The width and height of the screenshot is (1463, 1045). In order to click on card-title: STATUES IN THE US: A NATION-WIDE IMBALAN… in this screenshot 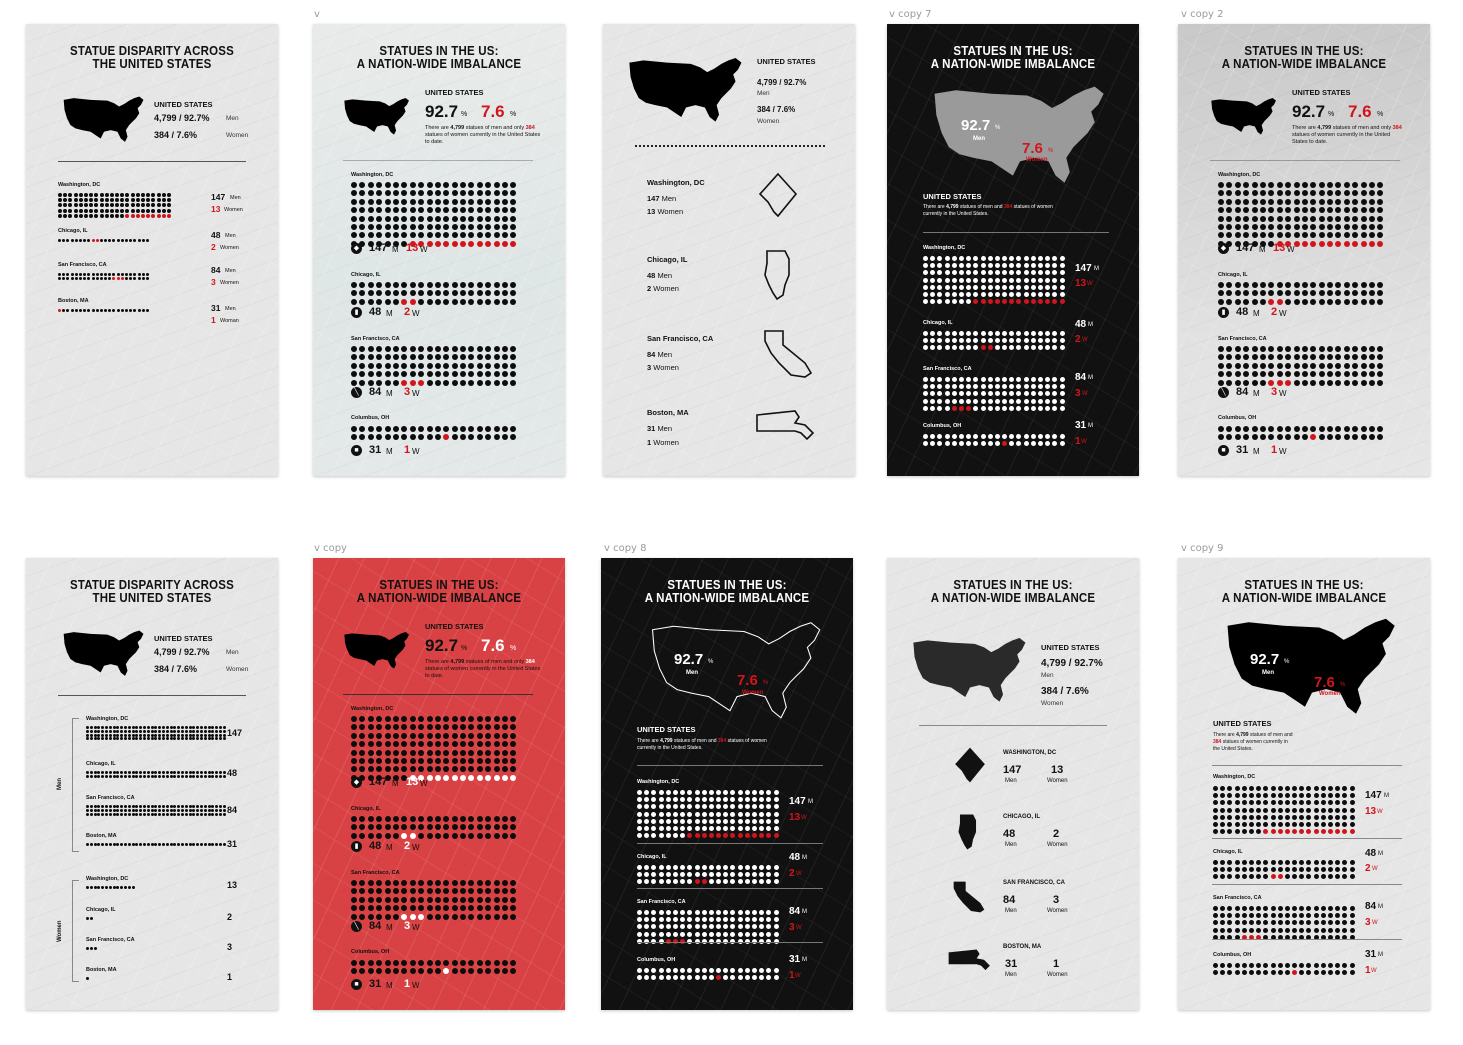, I will do `click(1013, 57)`.